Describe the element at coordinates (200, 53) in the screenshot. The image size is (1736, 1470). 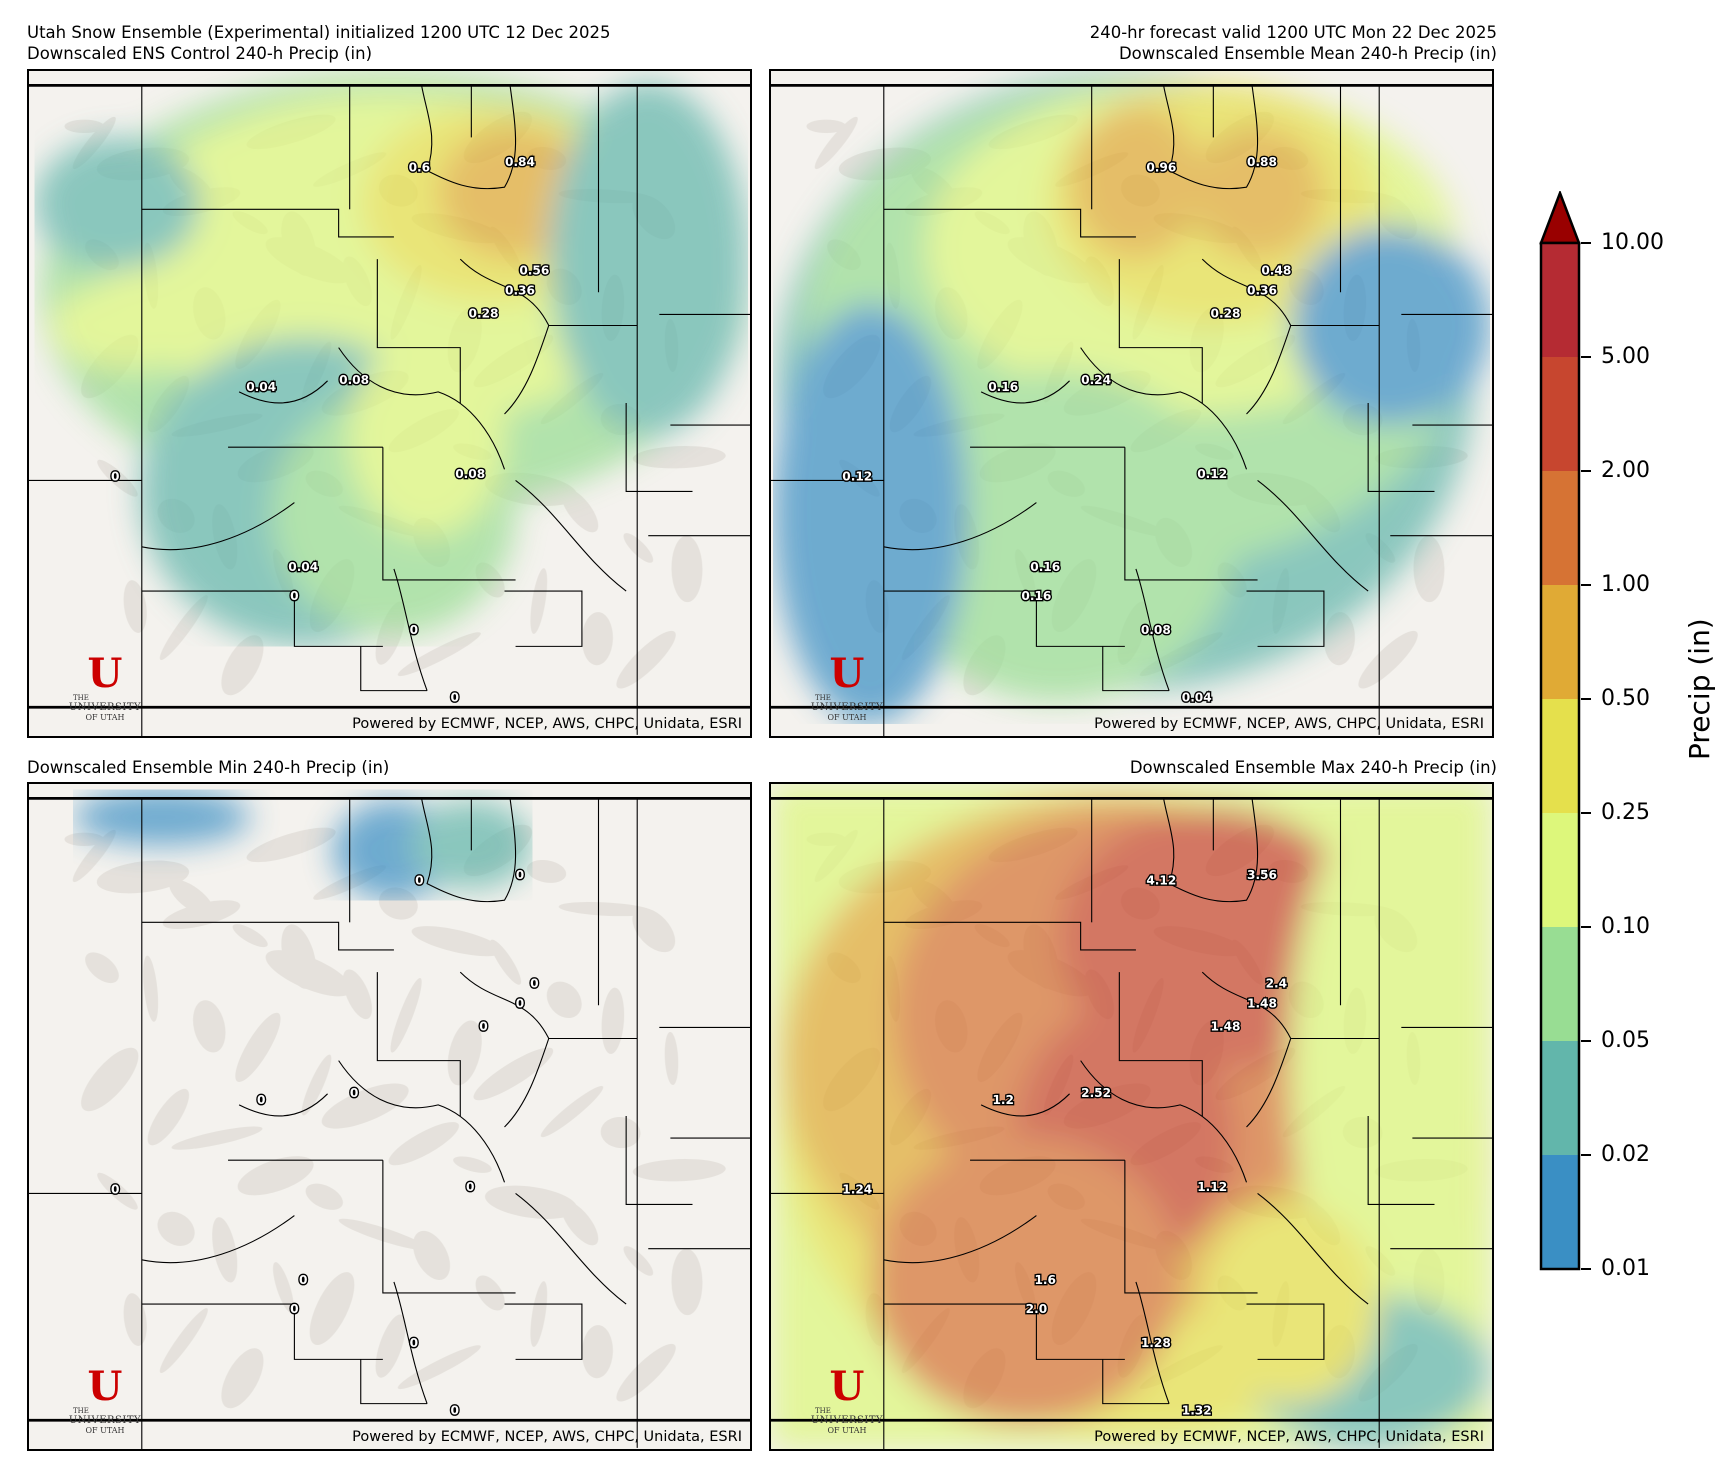
I see `panel-title-control: Downscaled ENS Control 240-h Precip (in)` at that location.